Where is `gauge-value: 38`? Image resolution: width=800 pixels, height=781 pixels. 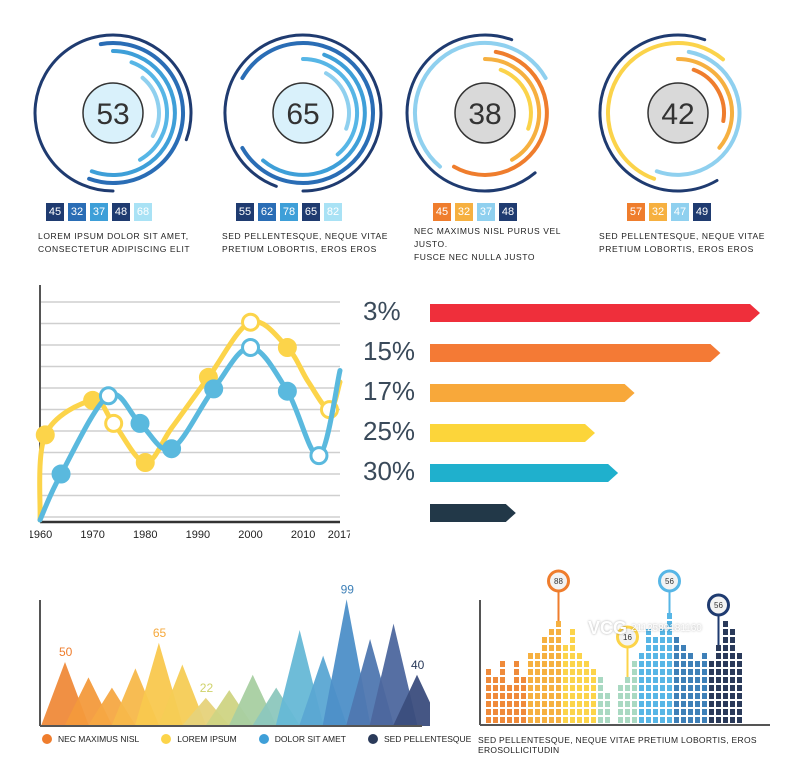 gauge-value: 38 is located at coordinates (484, 114).